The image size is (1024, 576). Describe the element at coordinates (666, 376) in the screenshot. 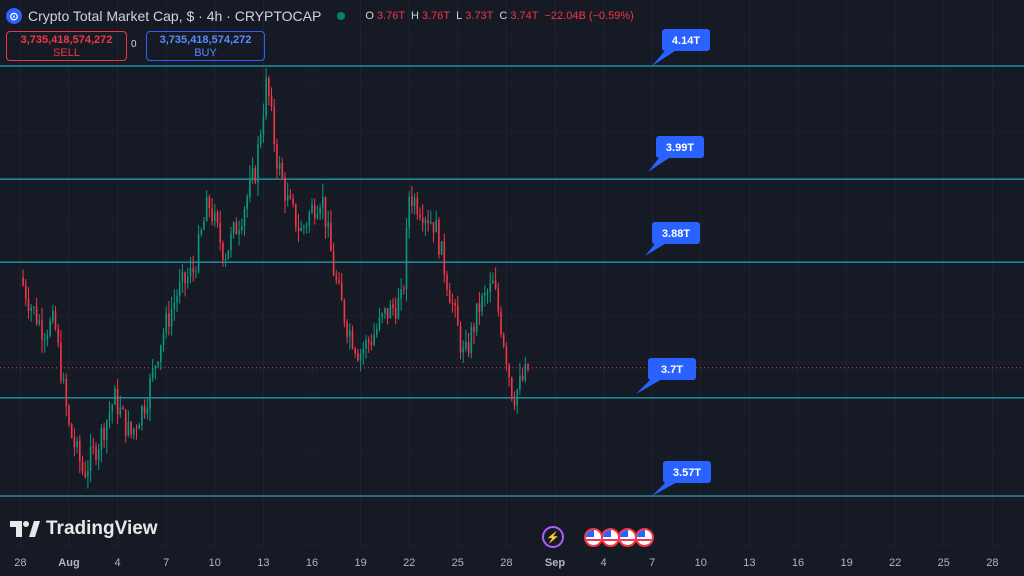

I see `level-label: 3.7T` at that location.